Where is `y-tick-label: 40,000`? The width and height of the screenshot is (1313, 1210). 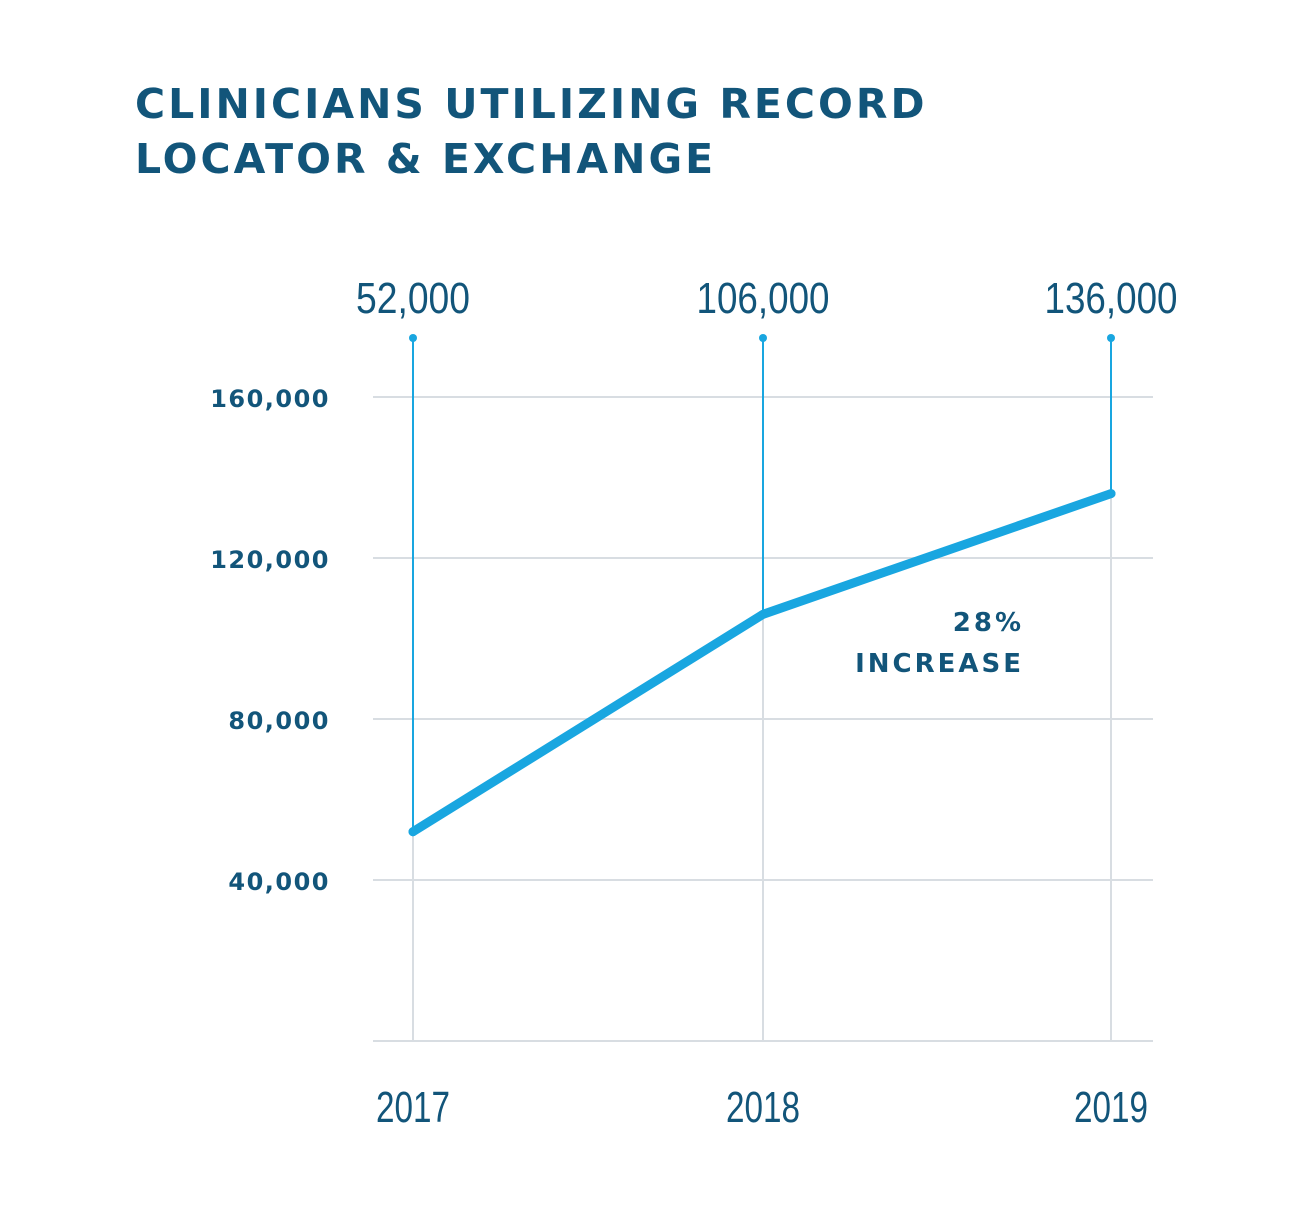 y-tick-label: 40,000 is located at coordinates (279, 882).